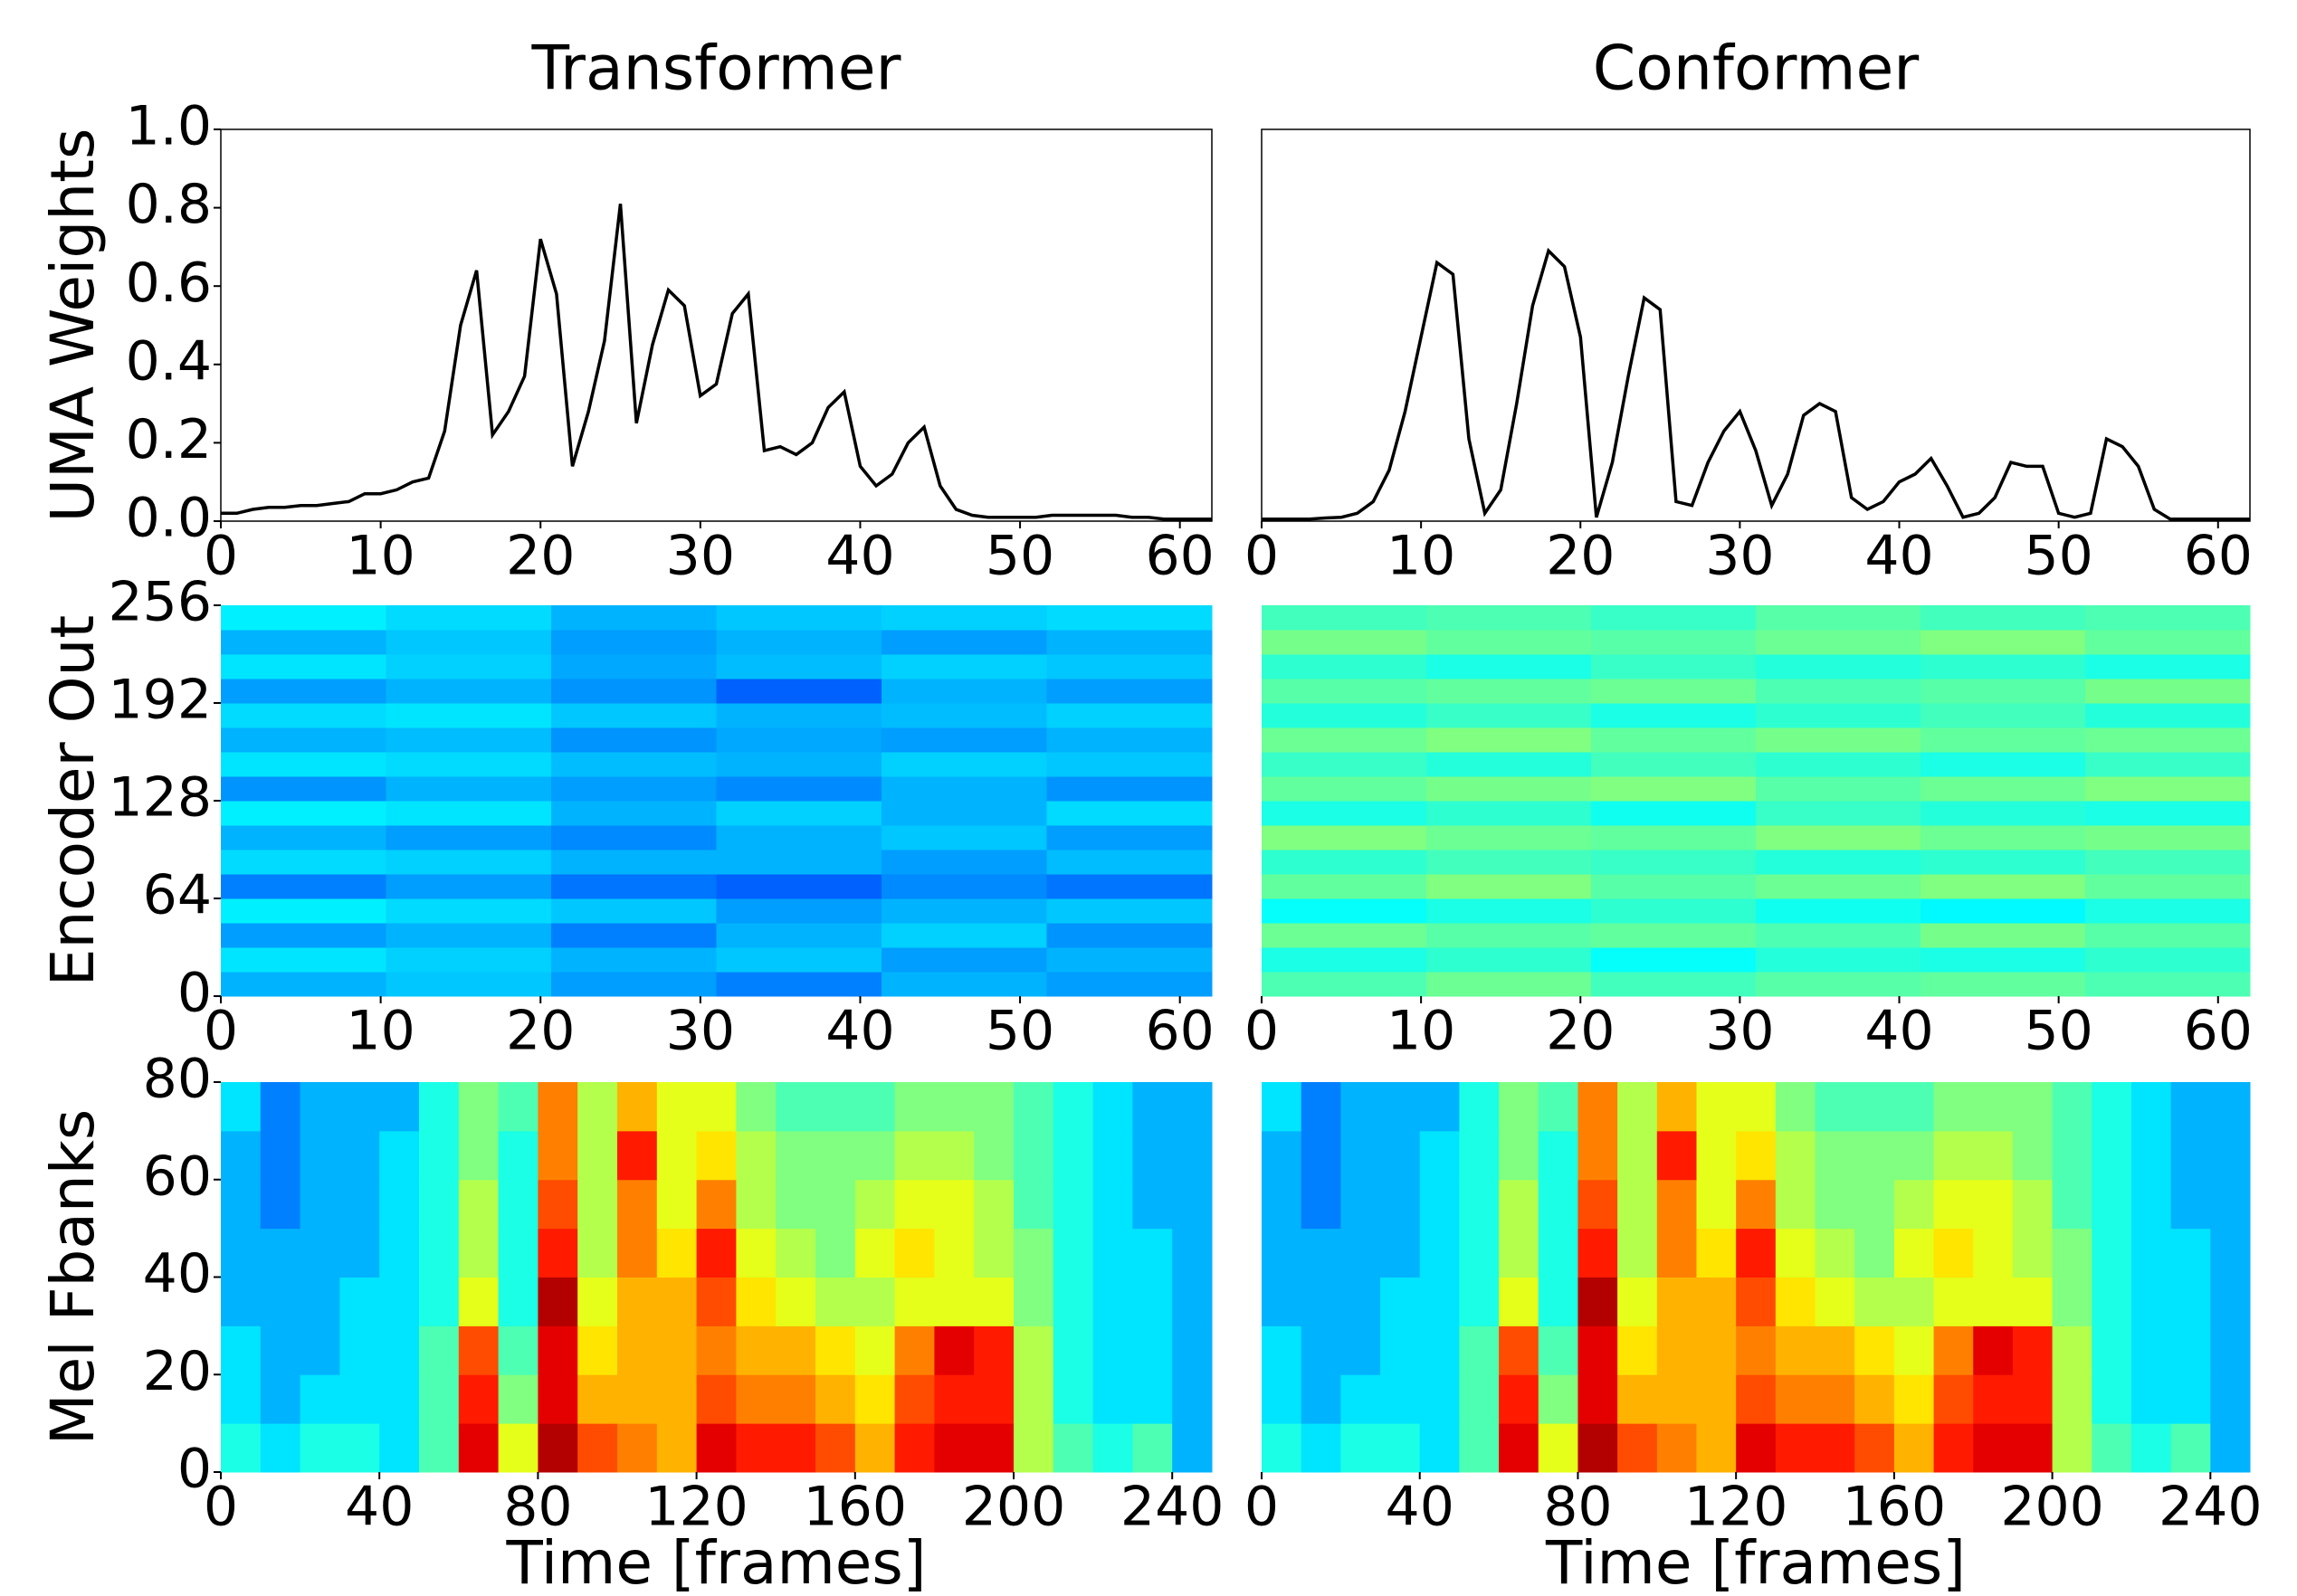 This screenshot has height=1596, width=2297. I want to click on y-tick-label: 0.0, so click(169, 519).